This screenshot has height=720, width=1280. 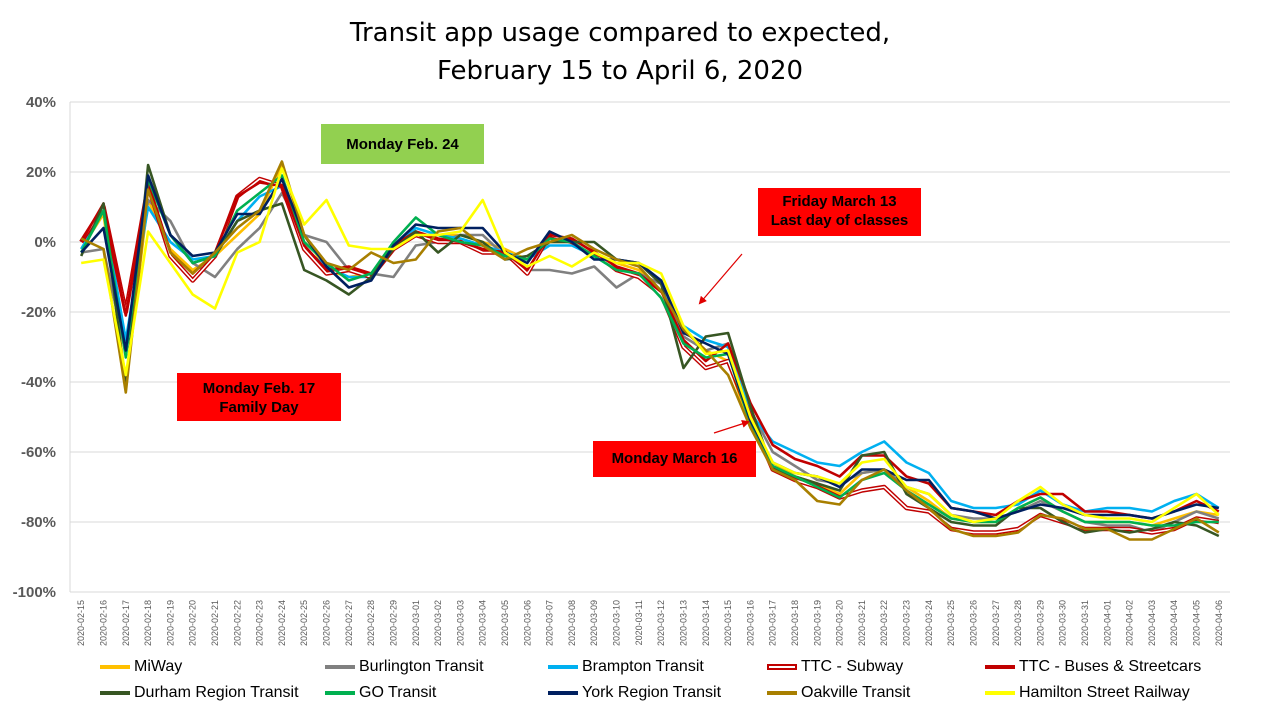 What do you see at coordinates (839, 201) in the screenshot?
I see `annotation-text: Friday March 13` at bounding box center [839, 201].